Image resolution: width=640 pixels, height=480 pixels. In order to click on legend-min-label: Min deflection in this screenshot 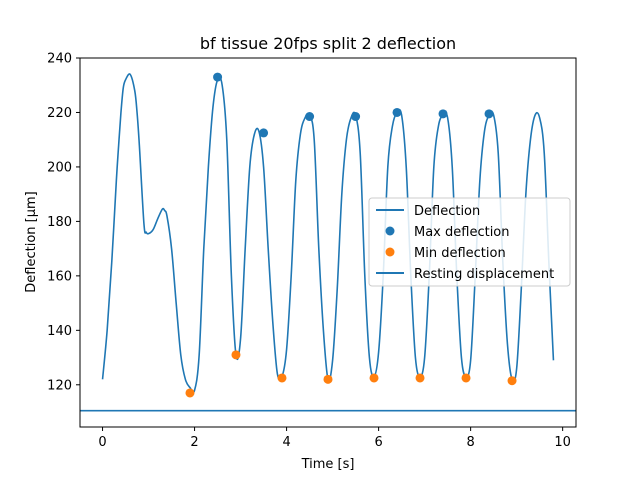, I will do `click(460, 253)`.